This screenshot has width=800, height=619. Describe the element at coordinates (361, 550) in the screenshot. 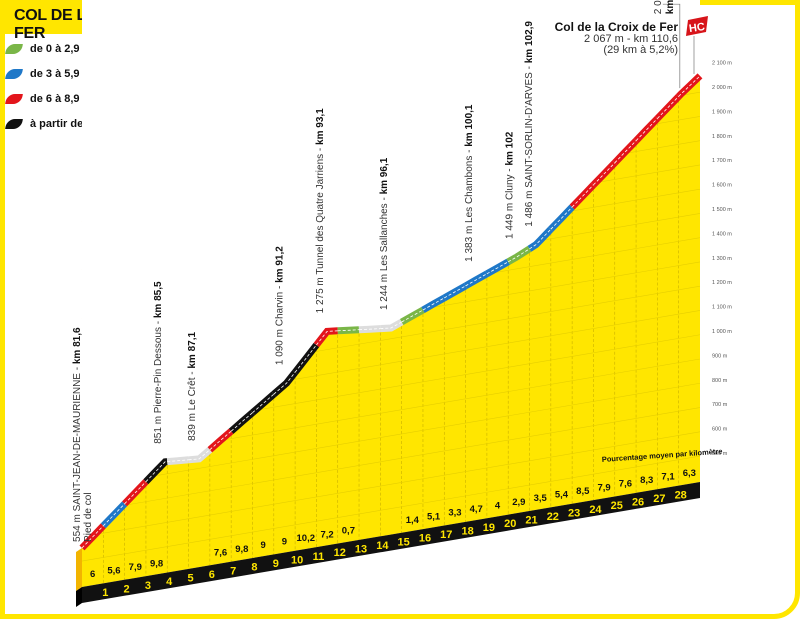

I see `km-tick-label: 13` at that location.